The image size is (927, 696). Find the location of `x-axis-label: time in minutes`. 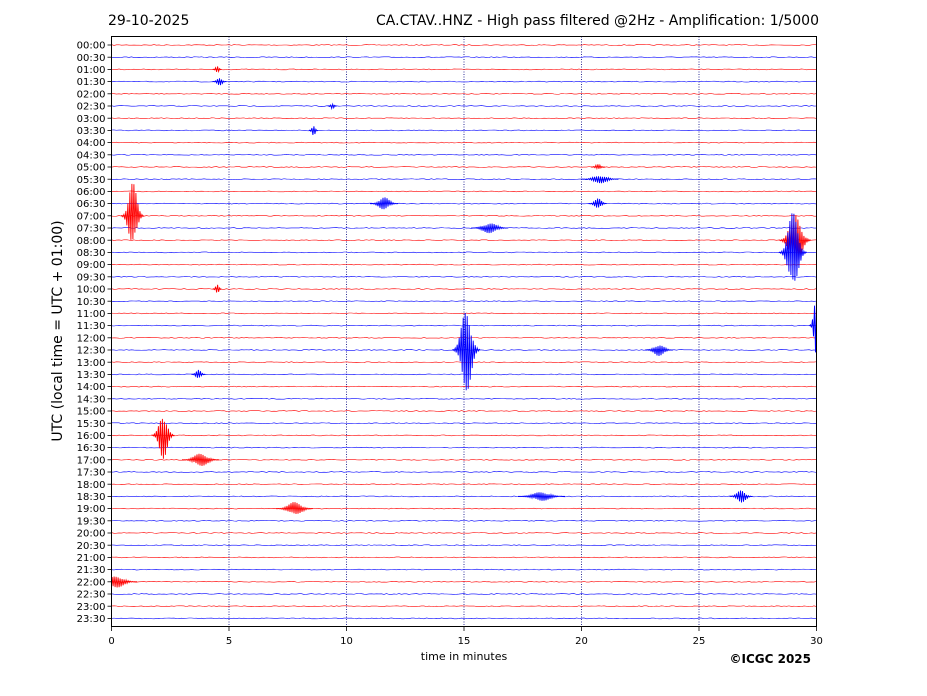

x-axis-label: time in minutes is located at coordinates (464, 656).